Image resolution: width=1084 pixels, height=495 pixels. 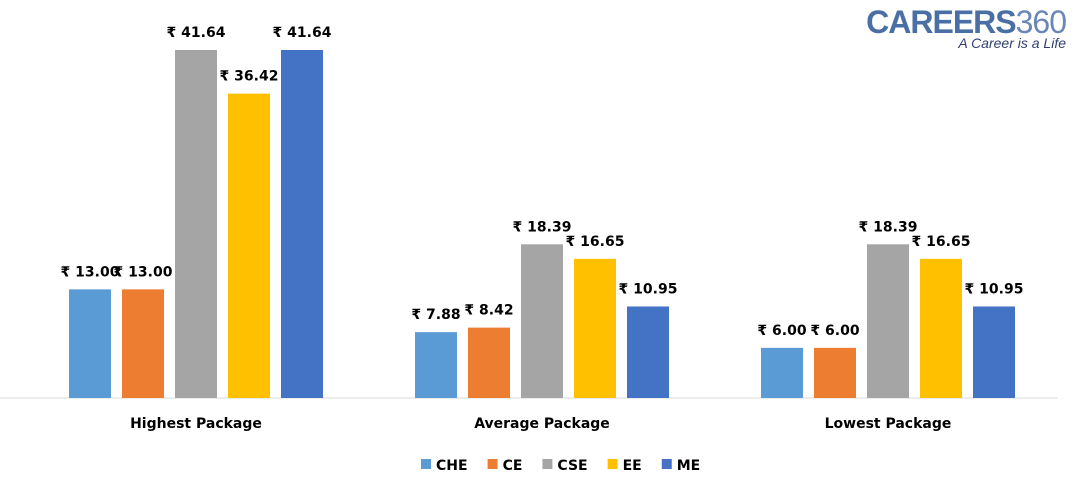 I want to click on legend-label-cse: CSE, so click(x=572, y=466).